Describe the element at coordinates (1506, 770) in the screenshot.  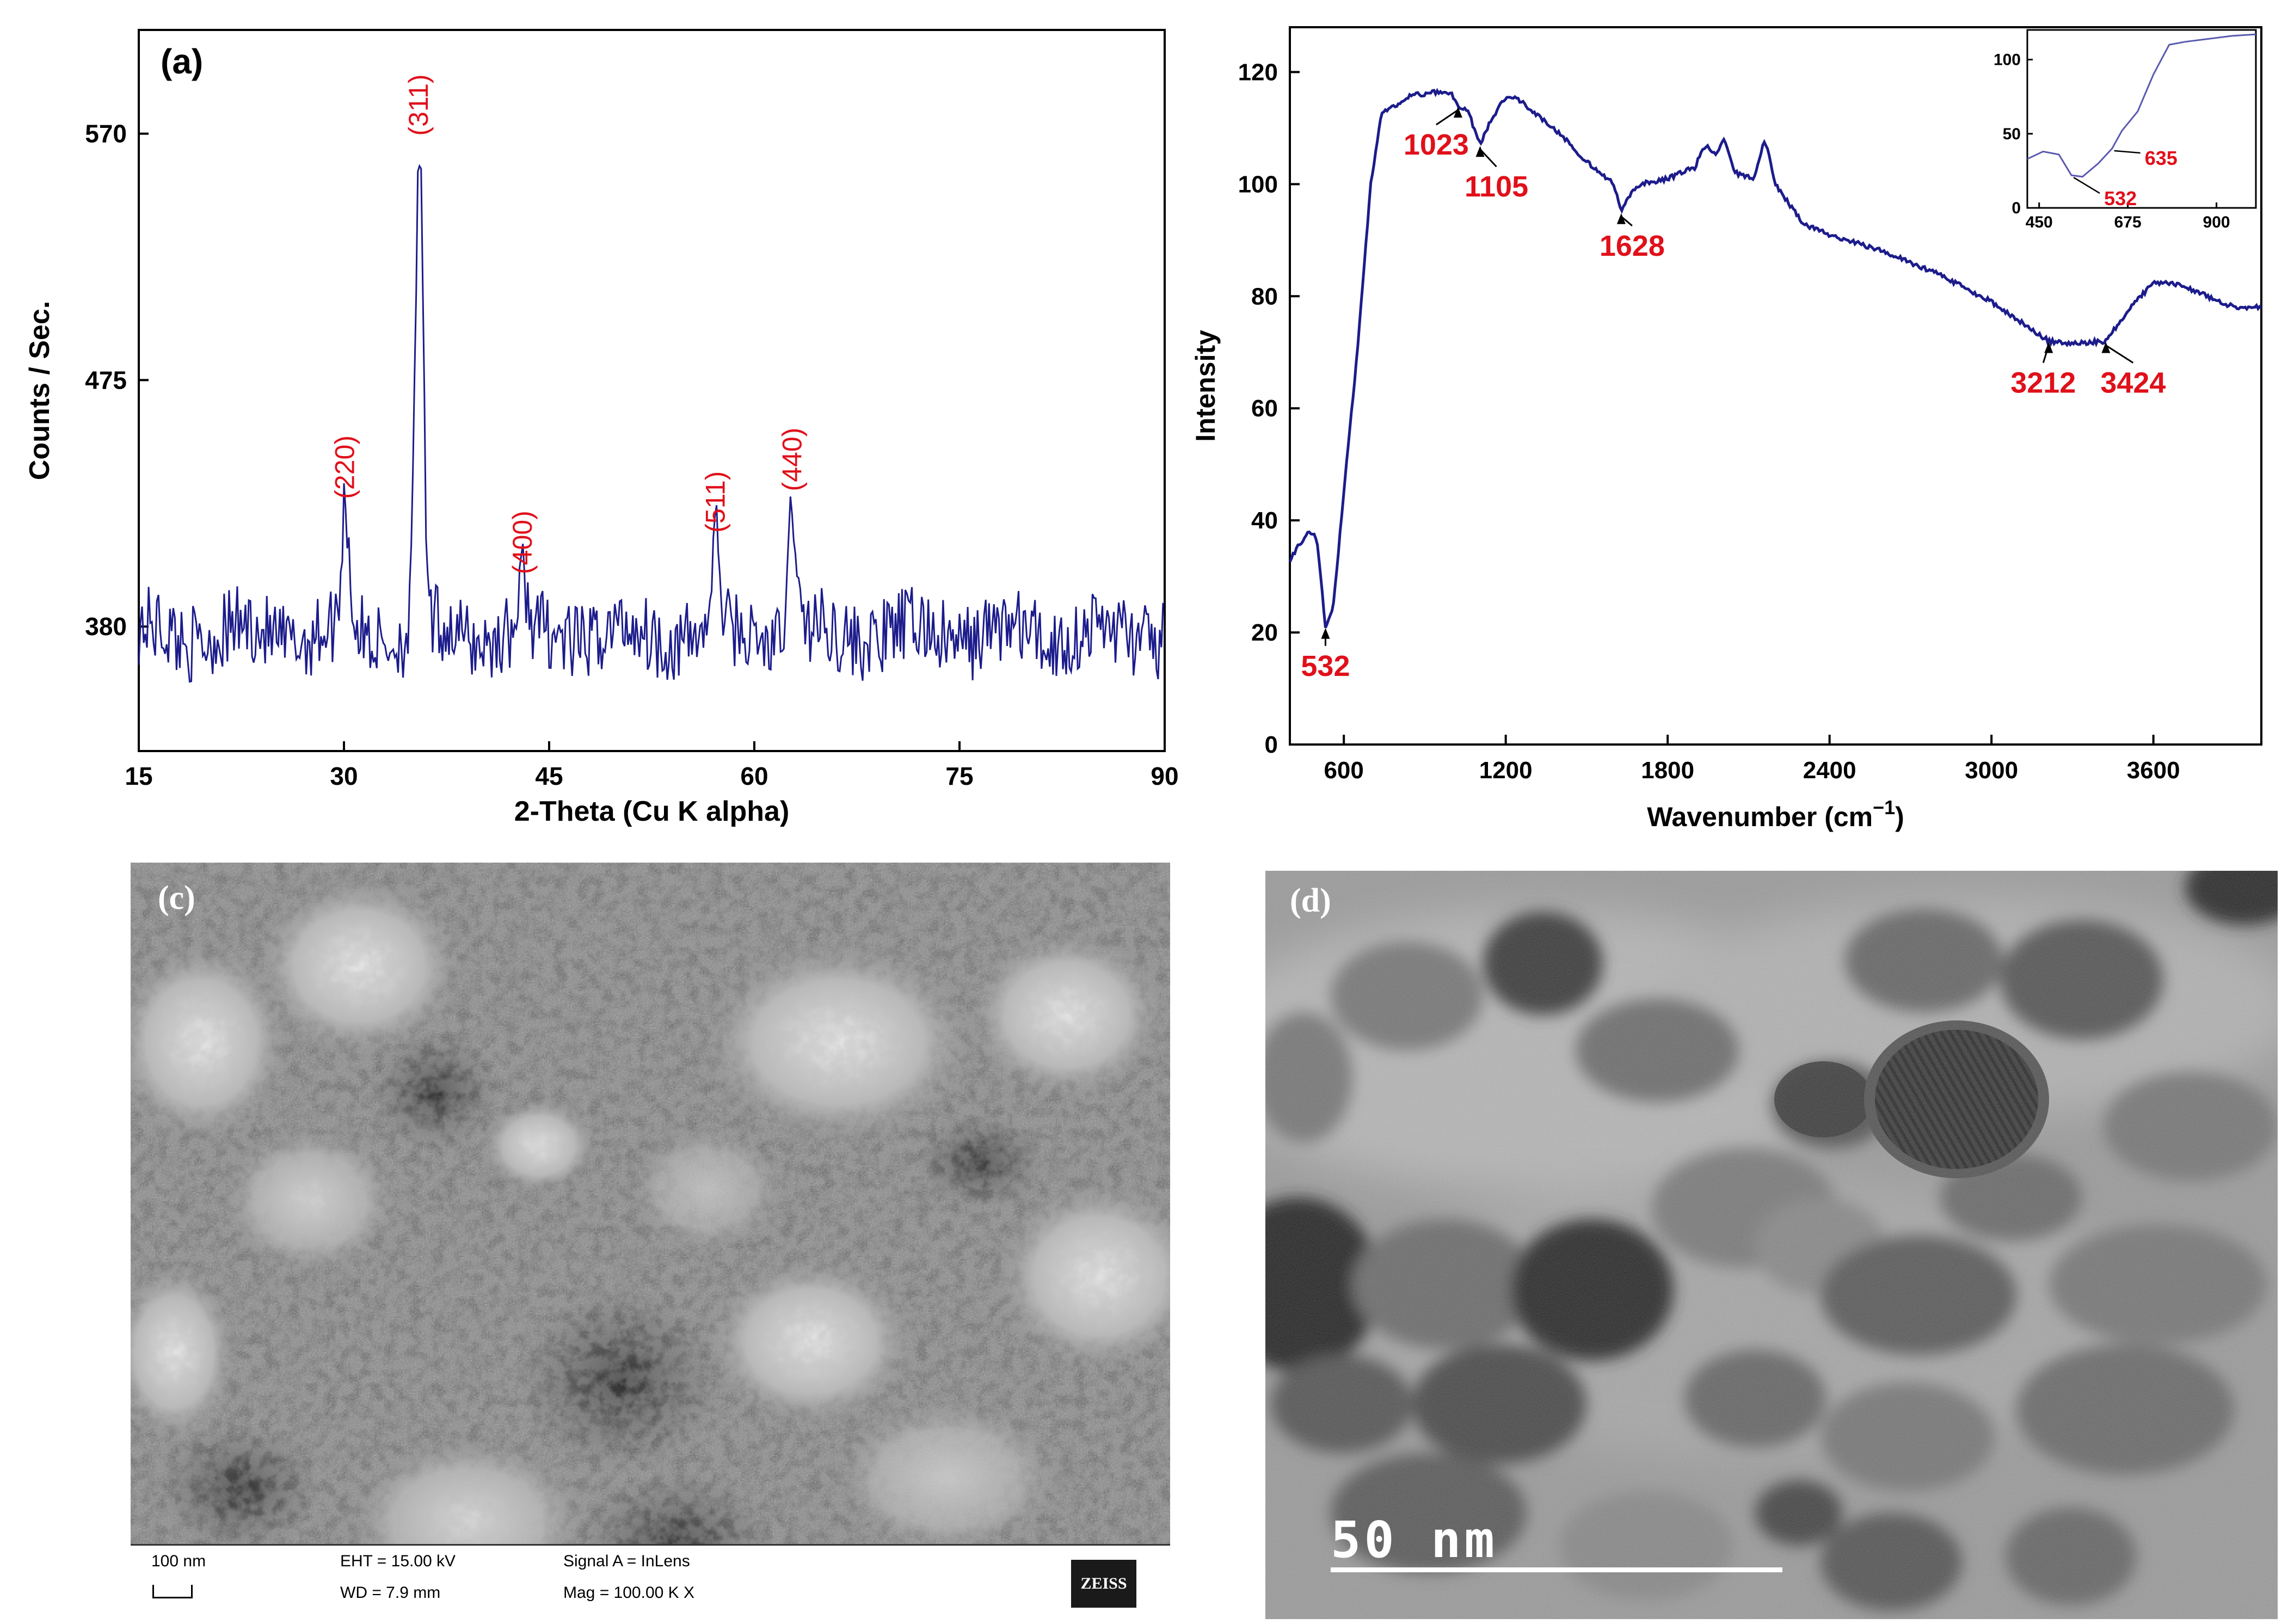
I see `ftir-x-tick-label: 1200` at that location.